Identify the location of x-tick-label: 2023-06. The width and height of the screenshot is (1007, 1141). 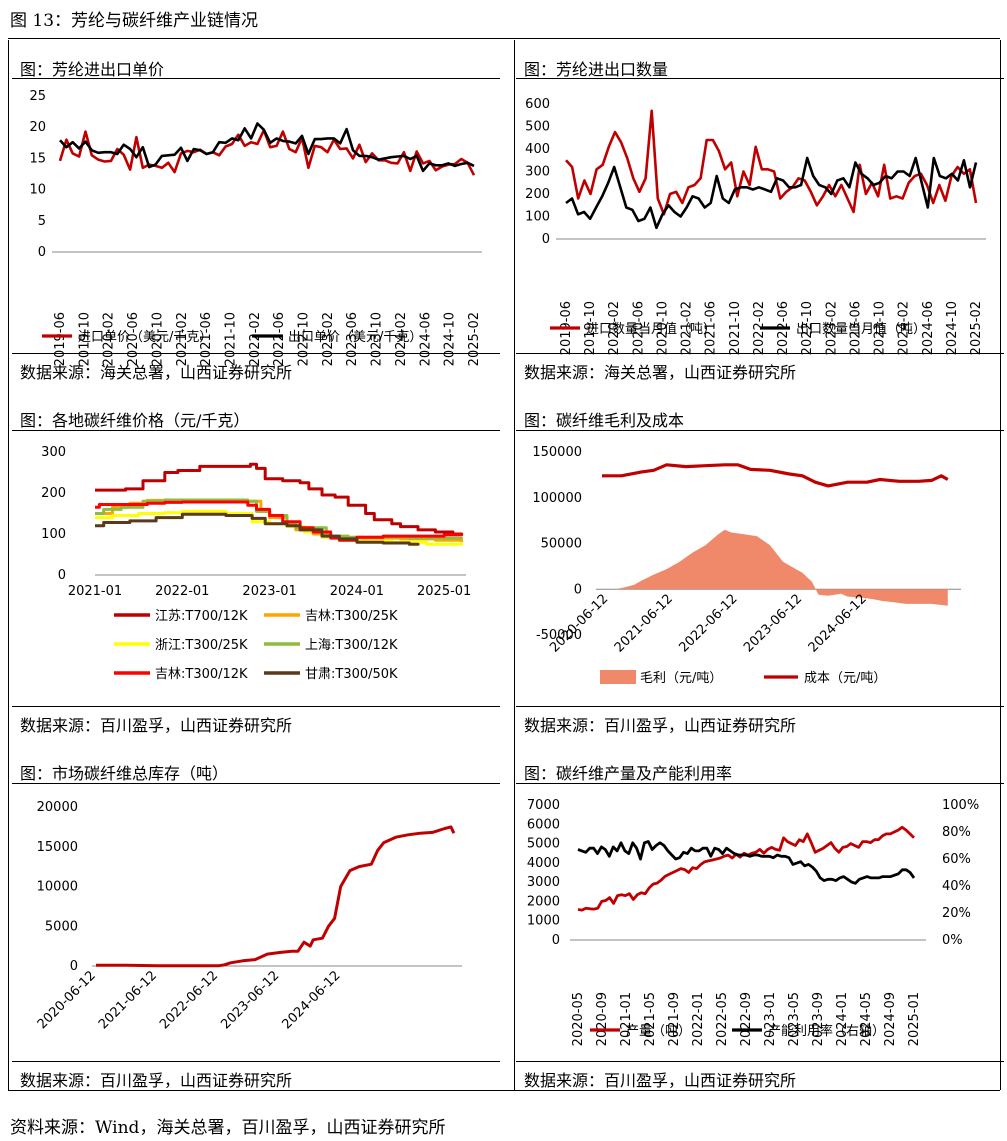
(855, 328).